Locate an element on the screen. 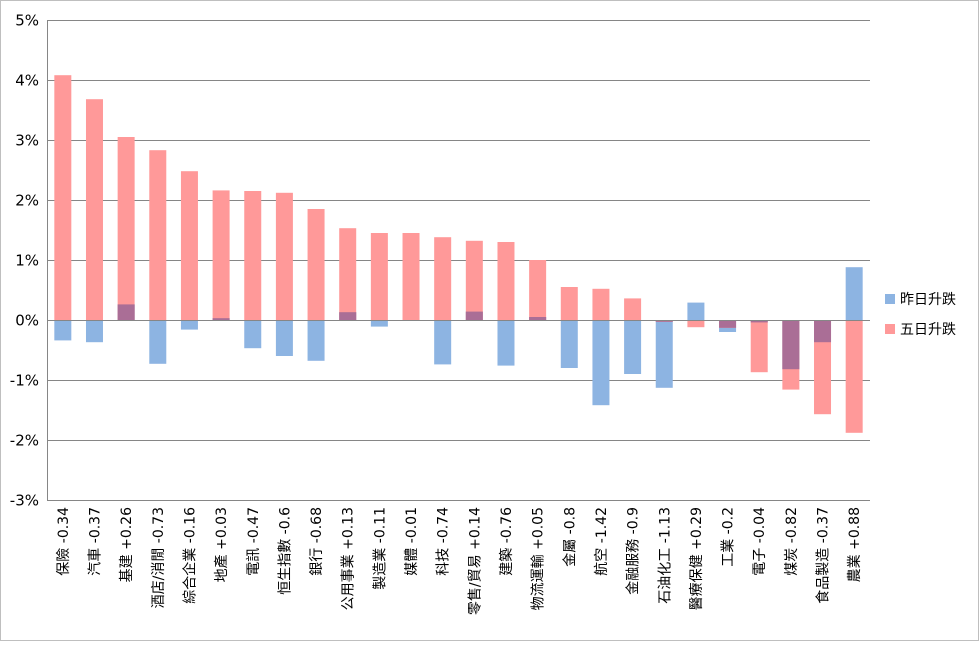  y-tick-label: 5% is located at coordinates (27, 21).